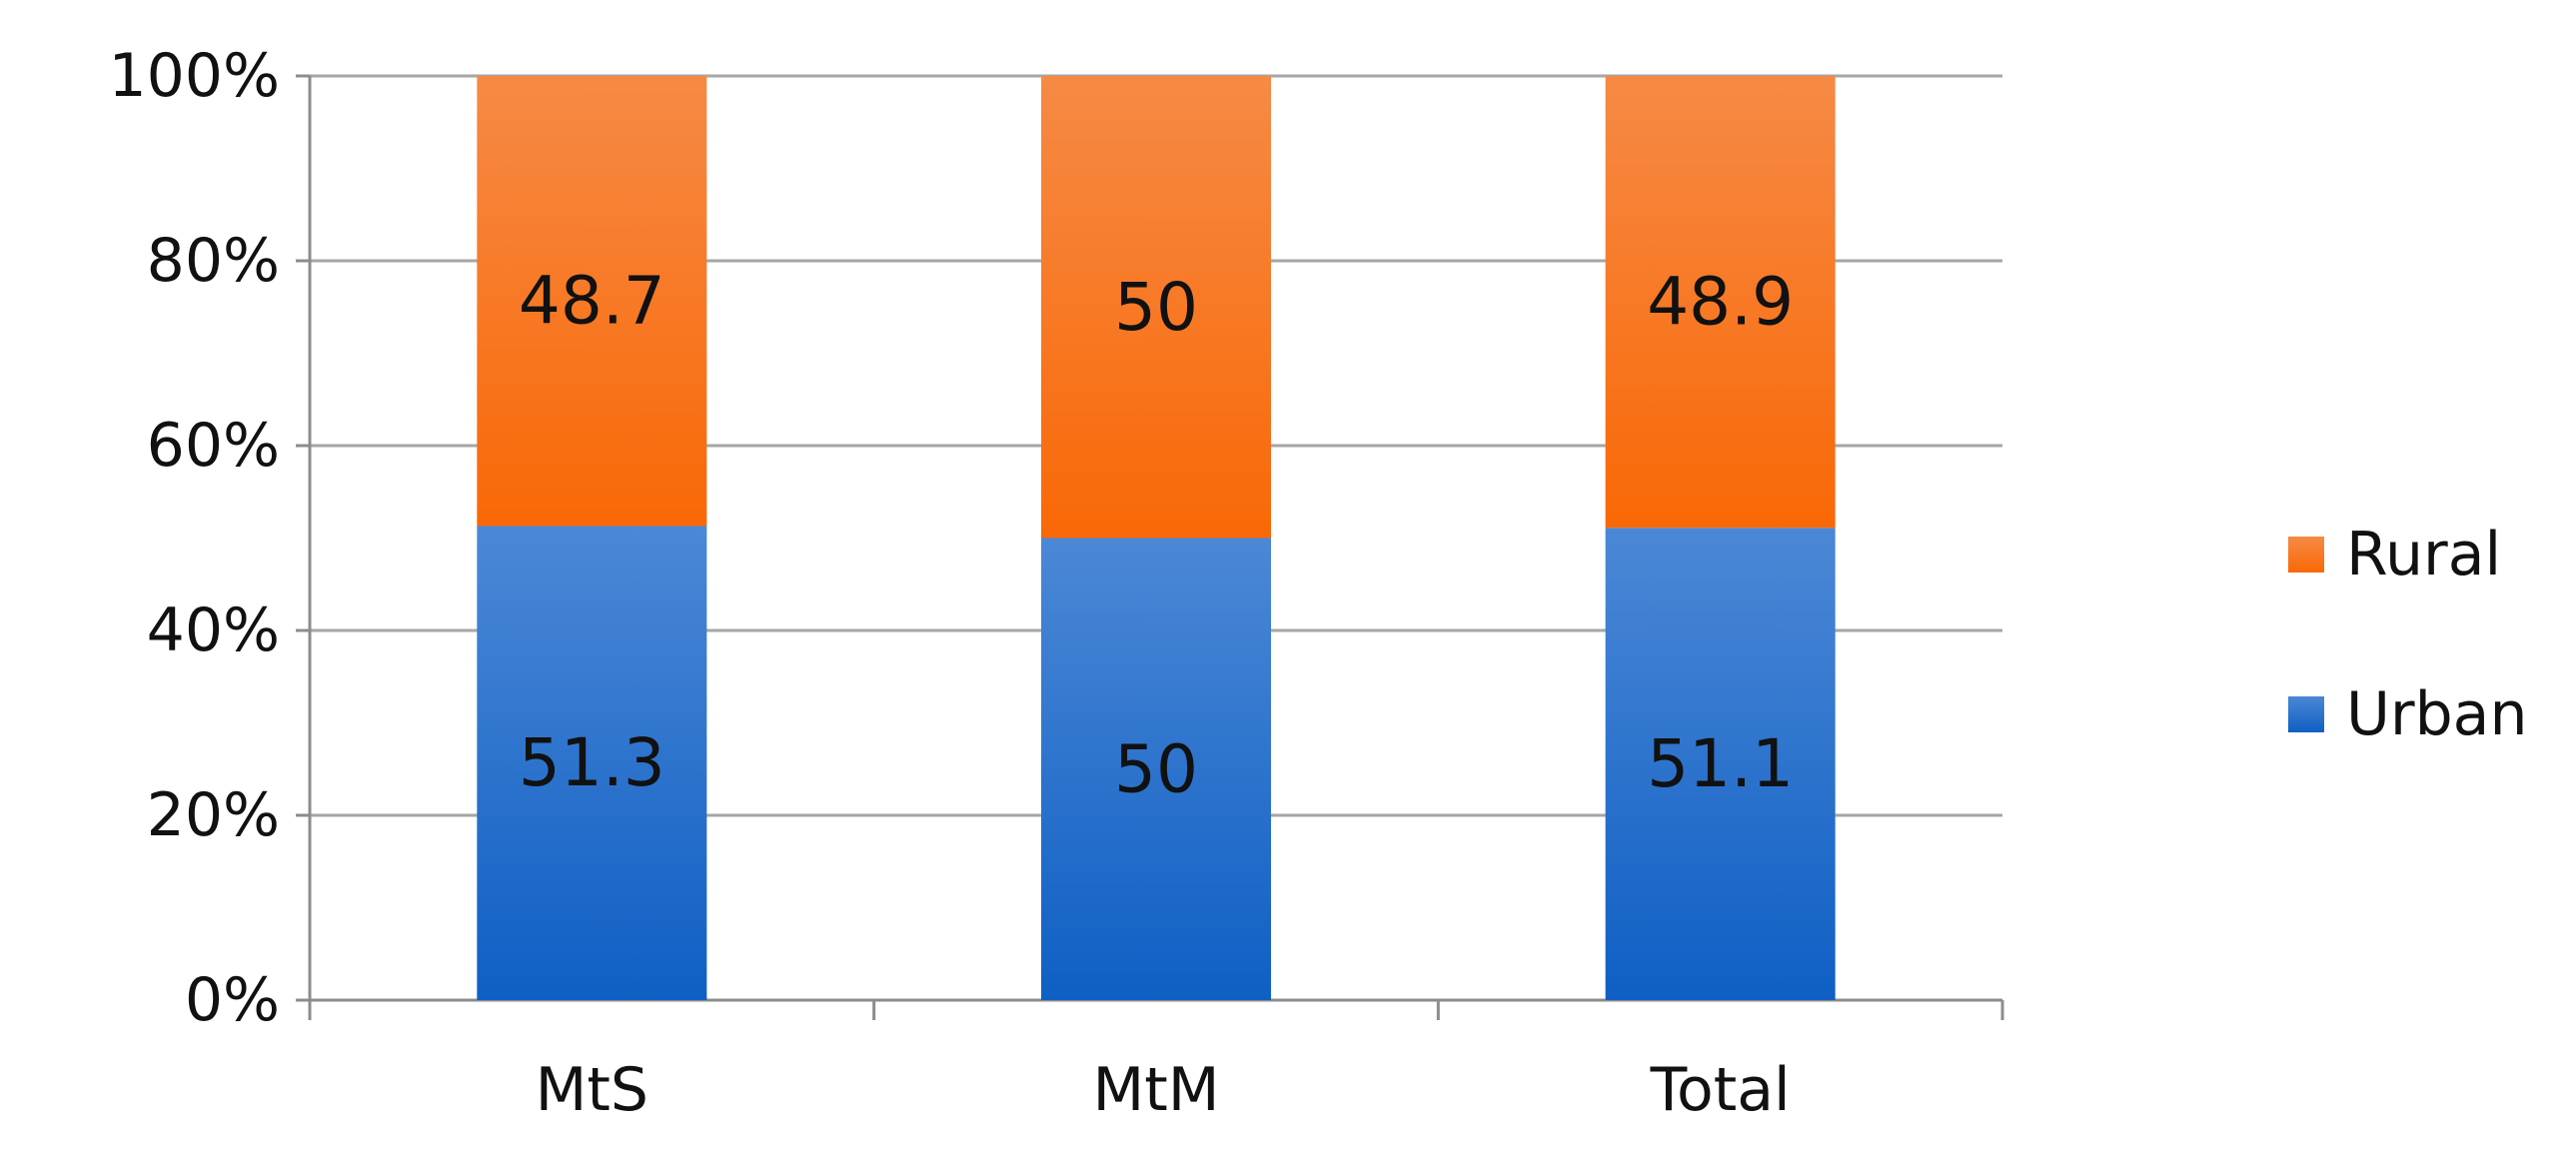 The image size is (2576, 1169). What do you see at coordinates (213, 630) in the screenshot?
I see `y-tick-label: 40%` at bounding box center [213, 630].